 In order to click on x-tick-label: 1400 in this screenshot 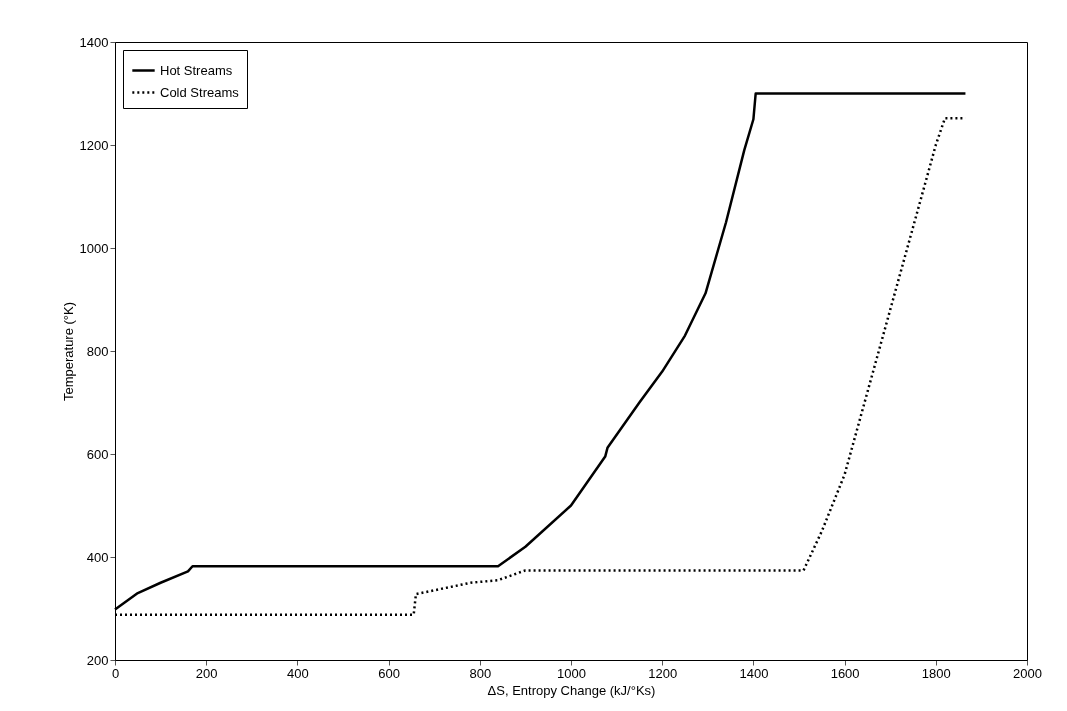, I will do `click(754, 673)`.